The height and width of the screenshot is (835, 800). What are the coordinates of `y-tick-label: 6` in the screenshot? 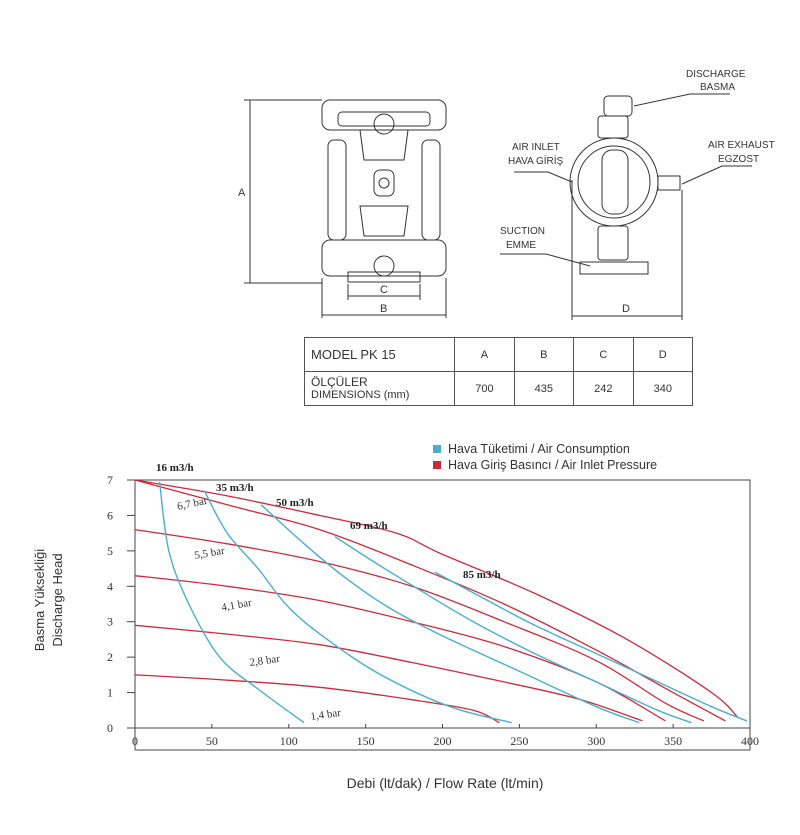 It's located at (110, 515).